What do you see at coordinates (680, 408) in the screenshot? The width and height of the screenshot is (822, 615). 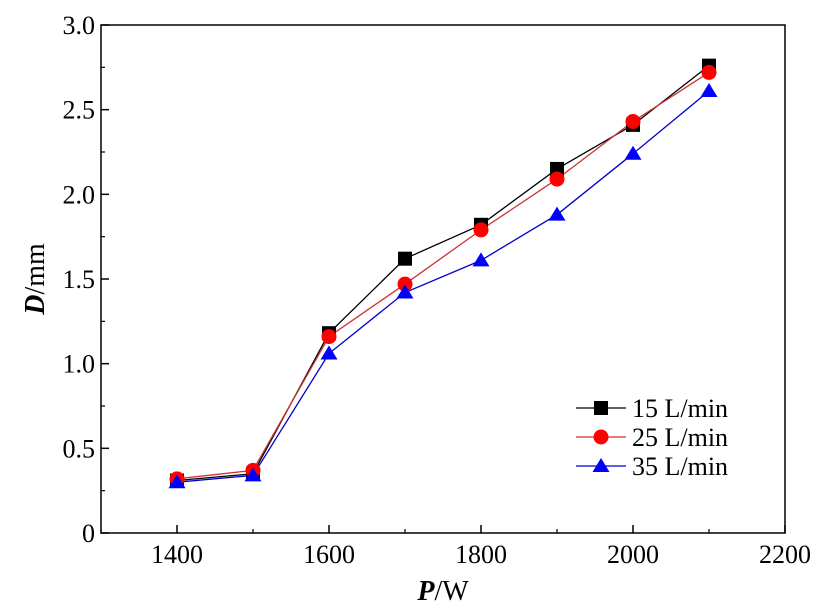 I see `legend-label: 15 L/min` at bounding box center [680, 408].